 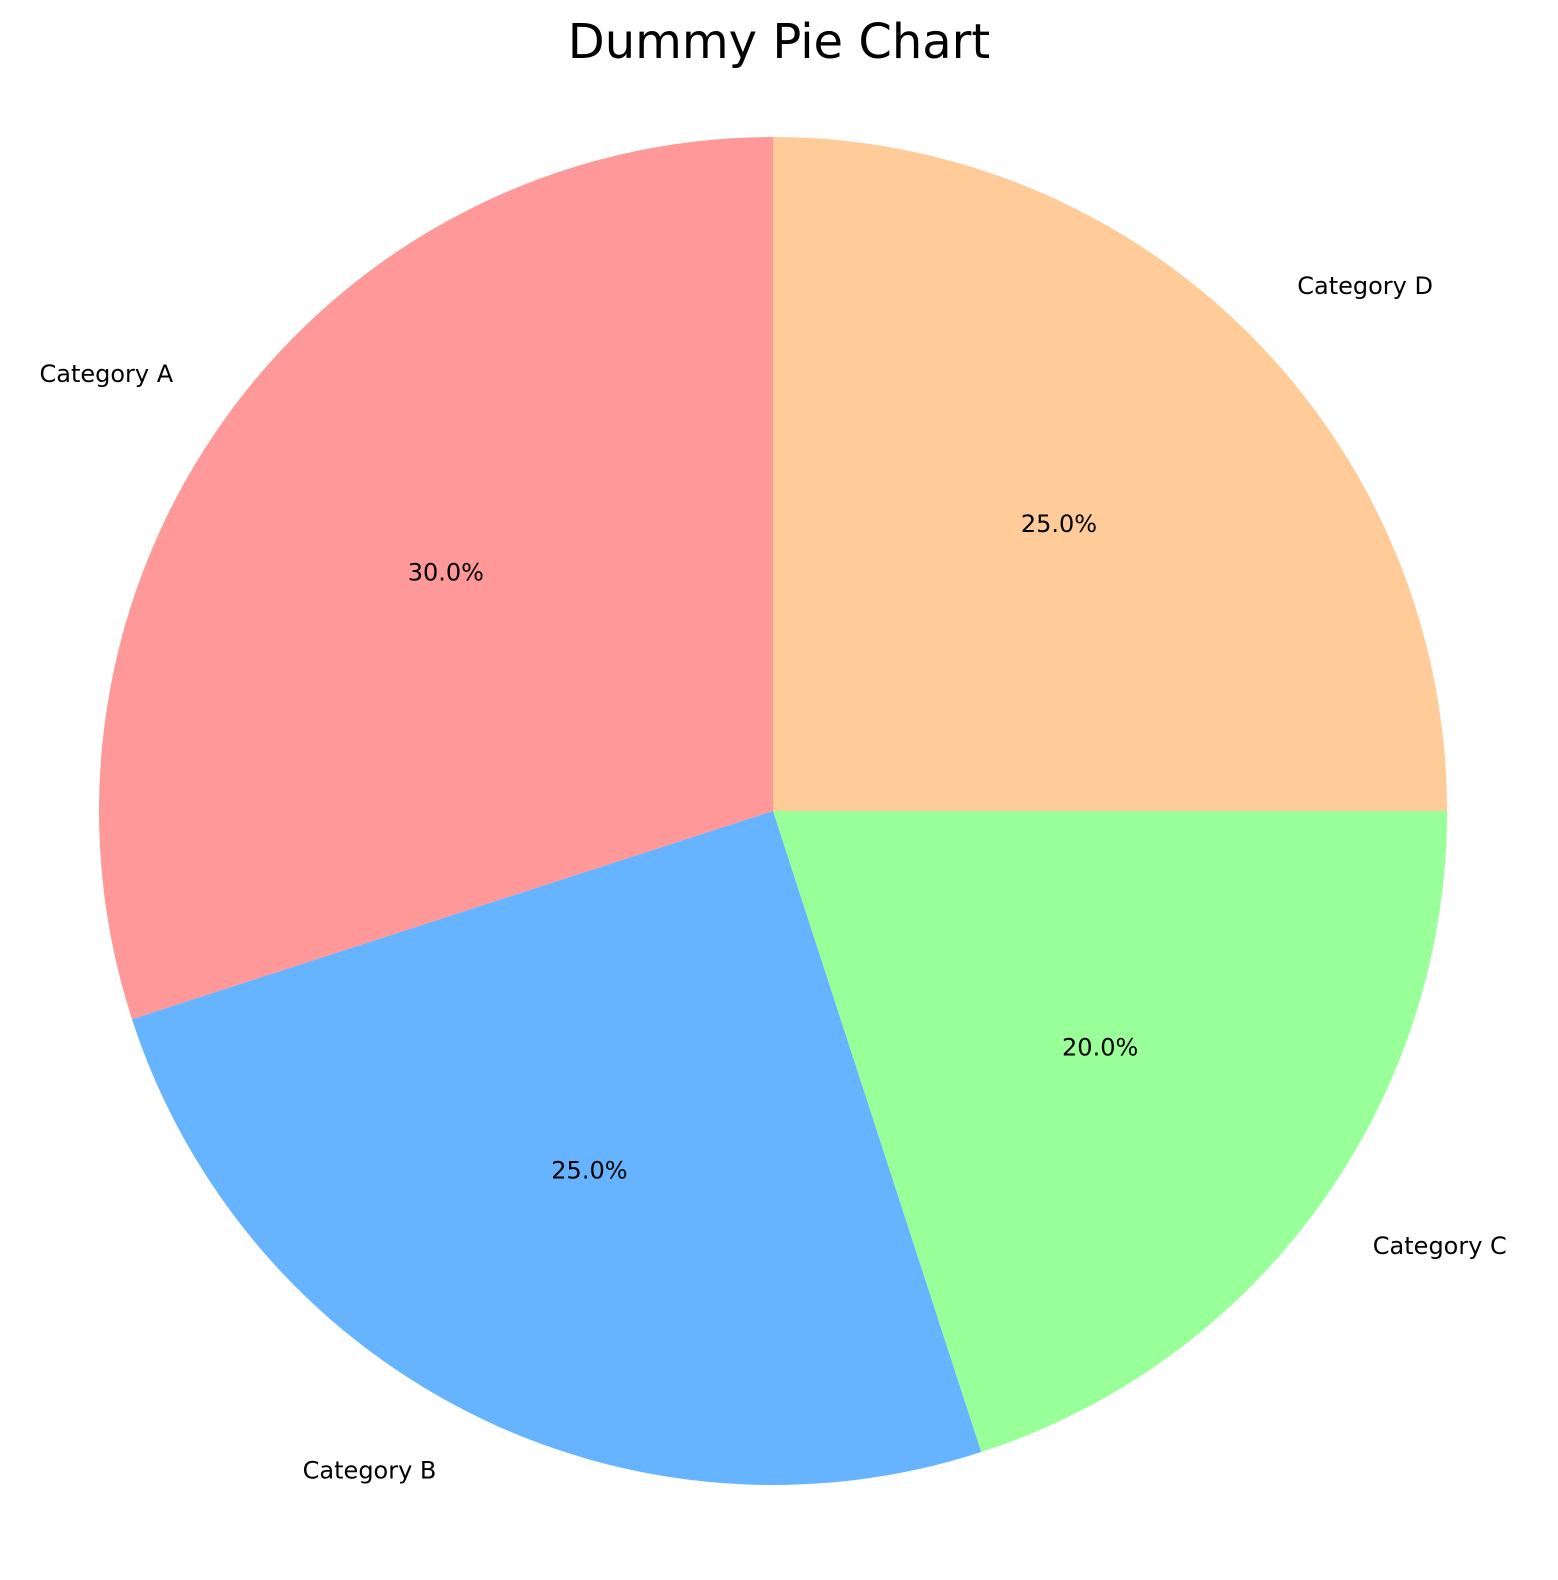 What do you see at coordinates (1440, 1246) in the screenshot?
I see `slice-label-category-c: Category C` at bounding box center [1440, 1246].